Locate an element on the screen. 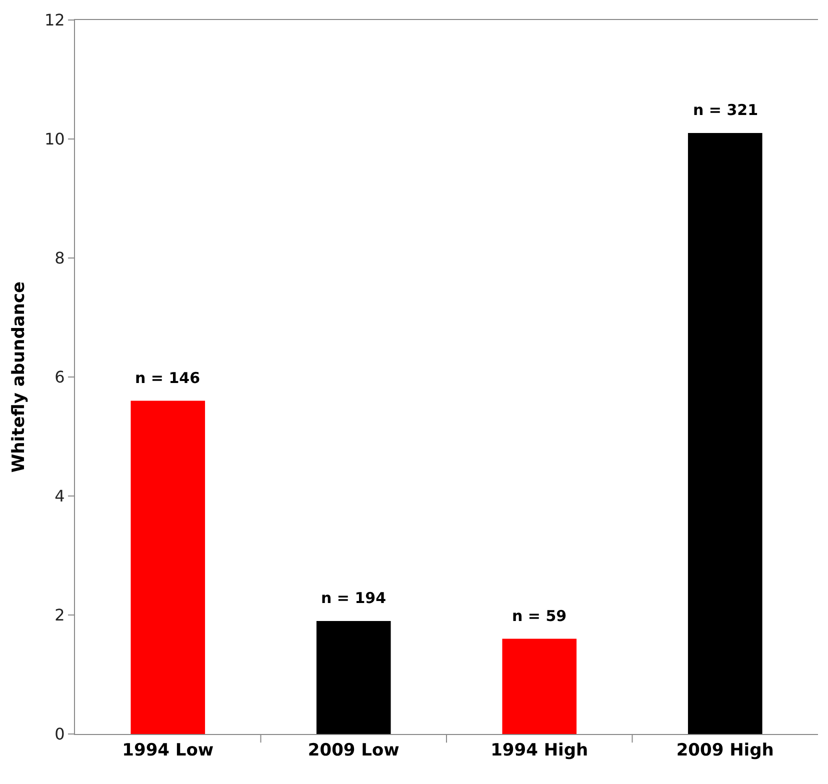  x-tick-label: 1994 Low is located at coordinates (168, 750).